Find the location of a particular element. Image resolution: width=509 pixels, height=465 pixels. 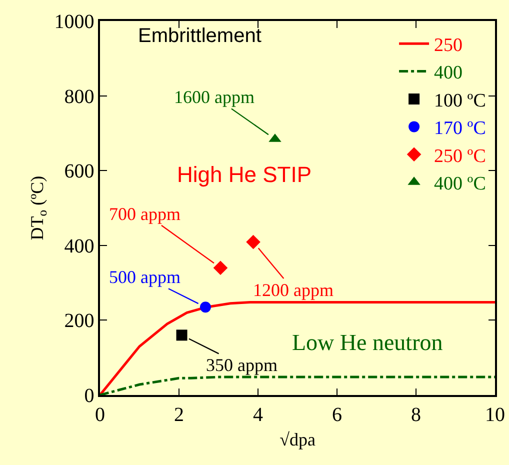

legend-label: 100 ºC is located at coordinates (460, 101).